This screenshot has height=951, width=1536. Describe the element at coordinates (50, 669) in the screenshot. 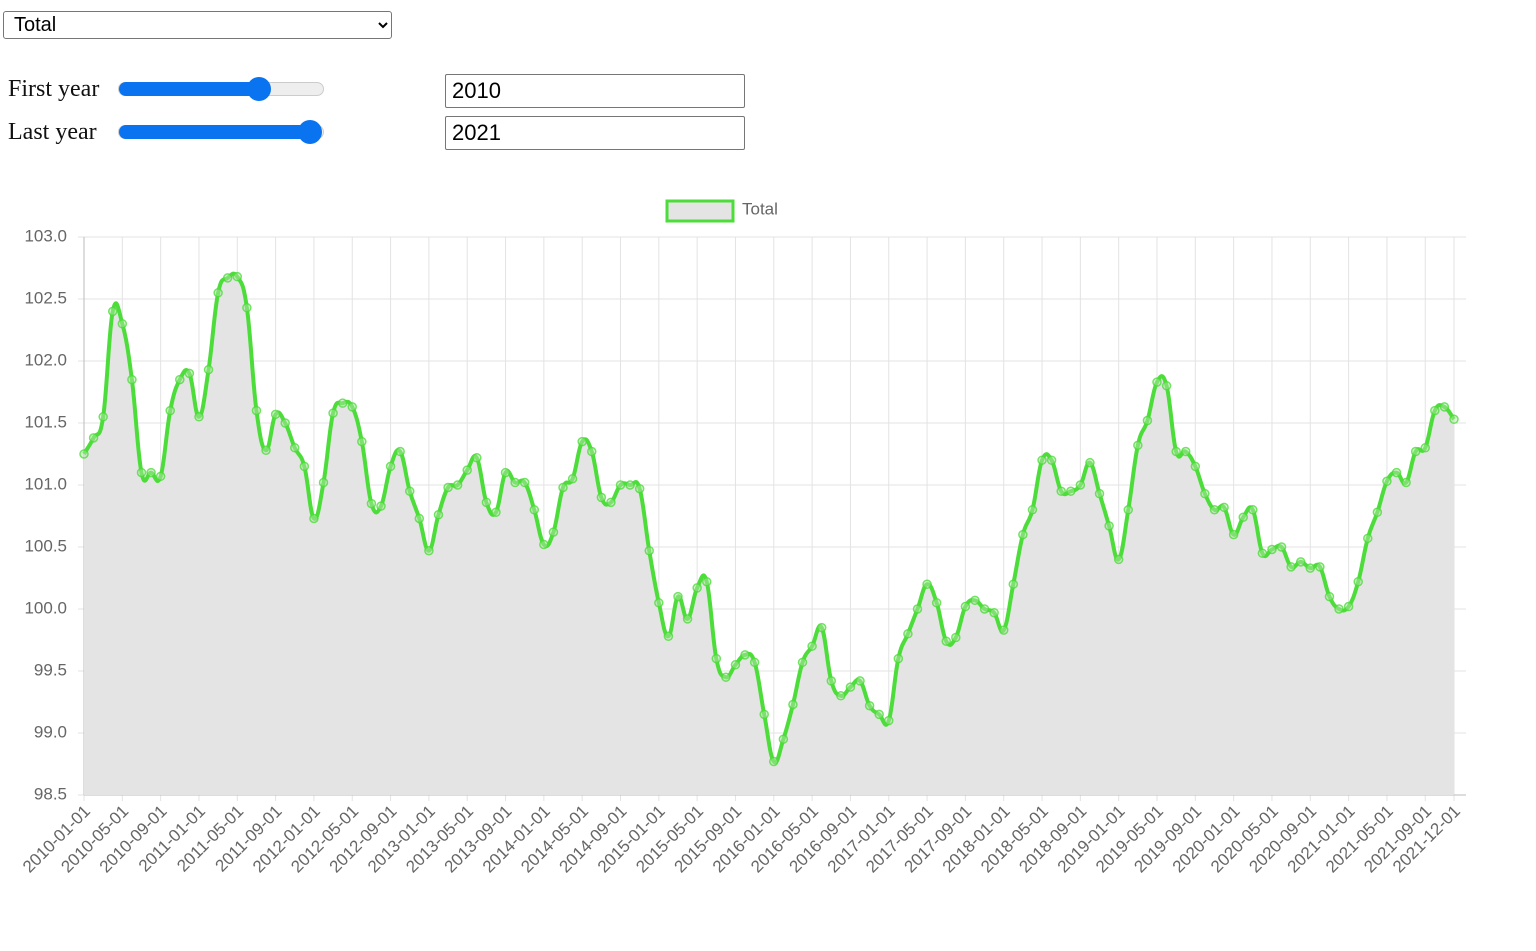

I see `y-tick-label: 99.5` at that location.